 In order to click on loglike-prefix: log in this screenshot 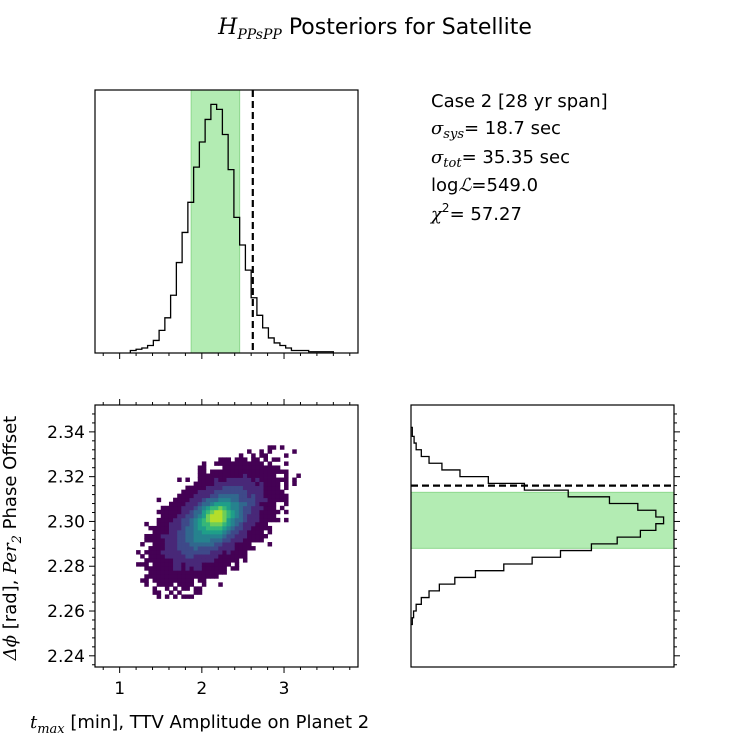, I will do `click(444, 185)`.